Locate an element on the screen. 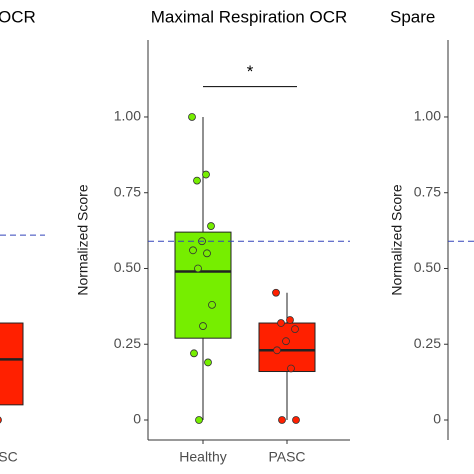 The width and height of the screenshot is (474, 474). x-tick-label: Healthy is located at coordinates (202, 457).